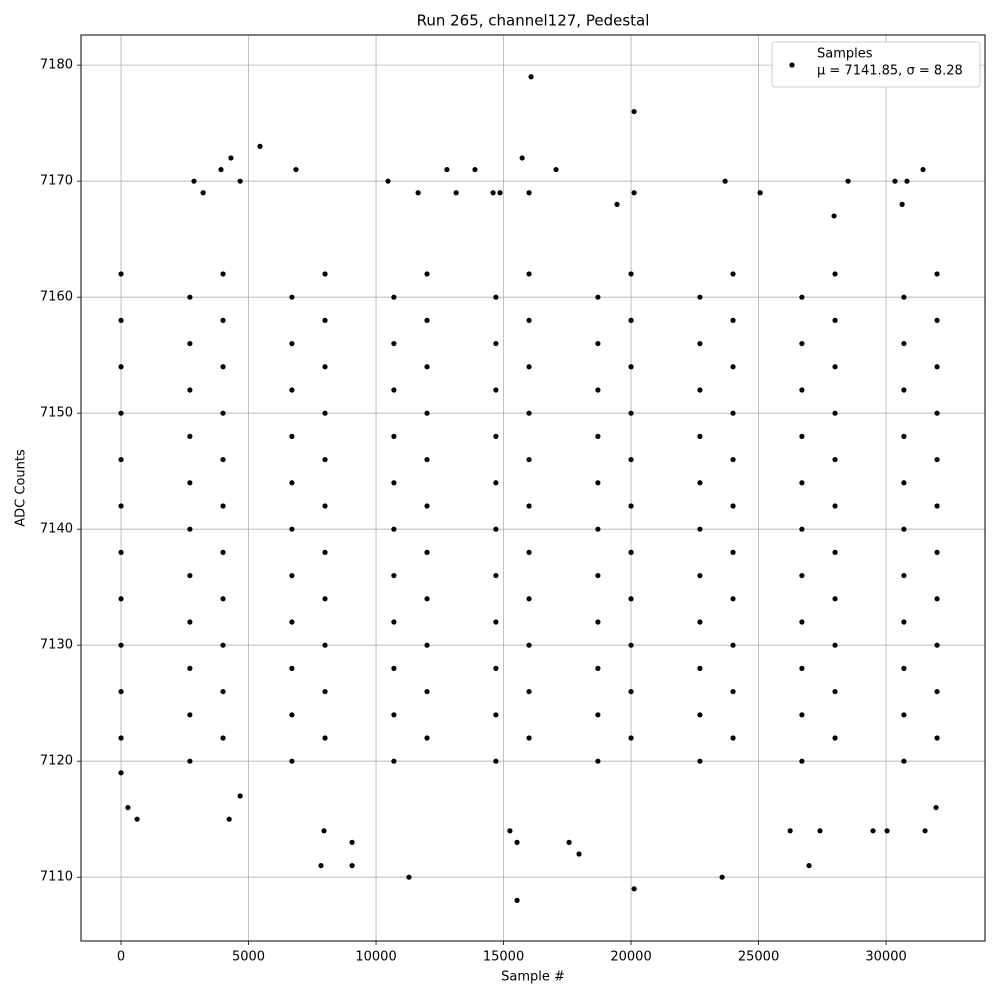 Image resolution: width=1000 pixels, height=1000 pixels. What do you see at coordinates (630, 957) in the screenshot?
I see `x-tick-label: 20000` at bounding box center [630, 957].